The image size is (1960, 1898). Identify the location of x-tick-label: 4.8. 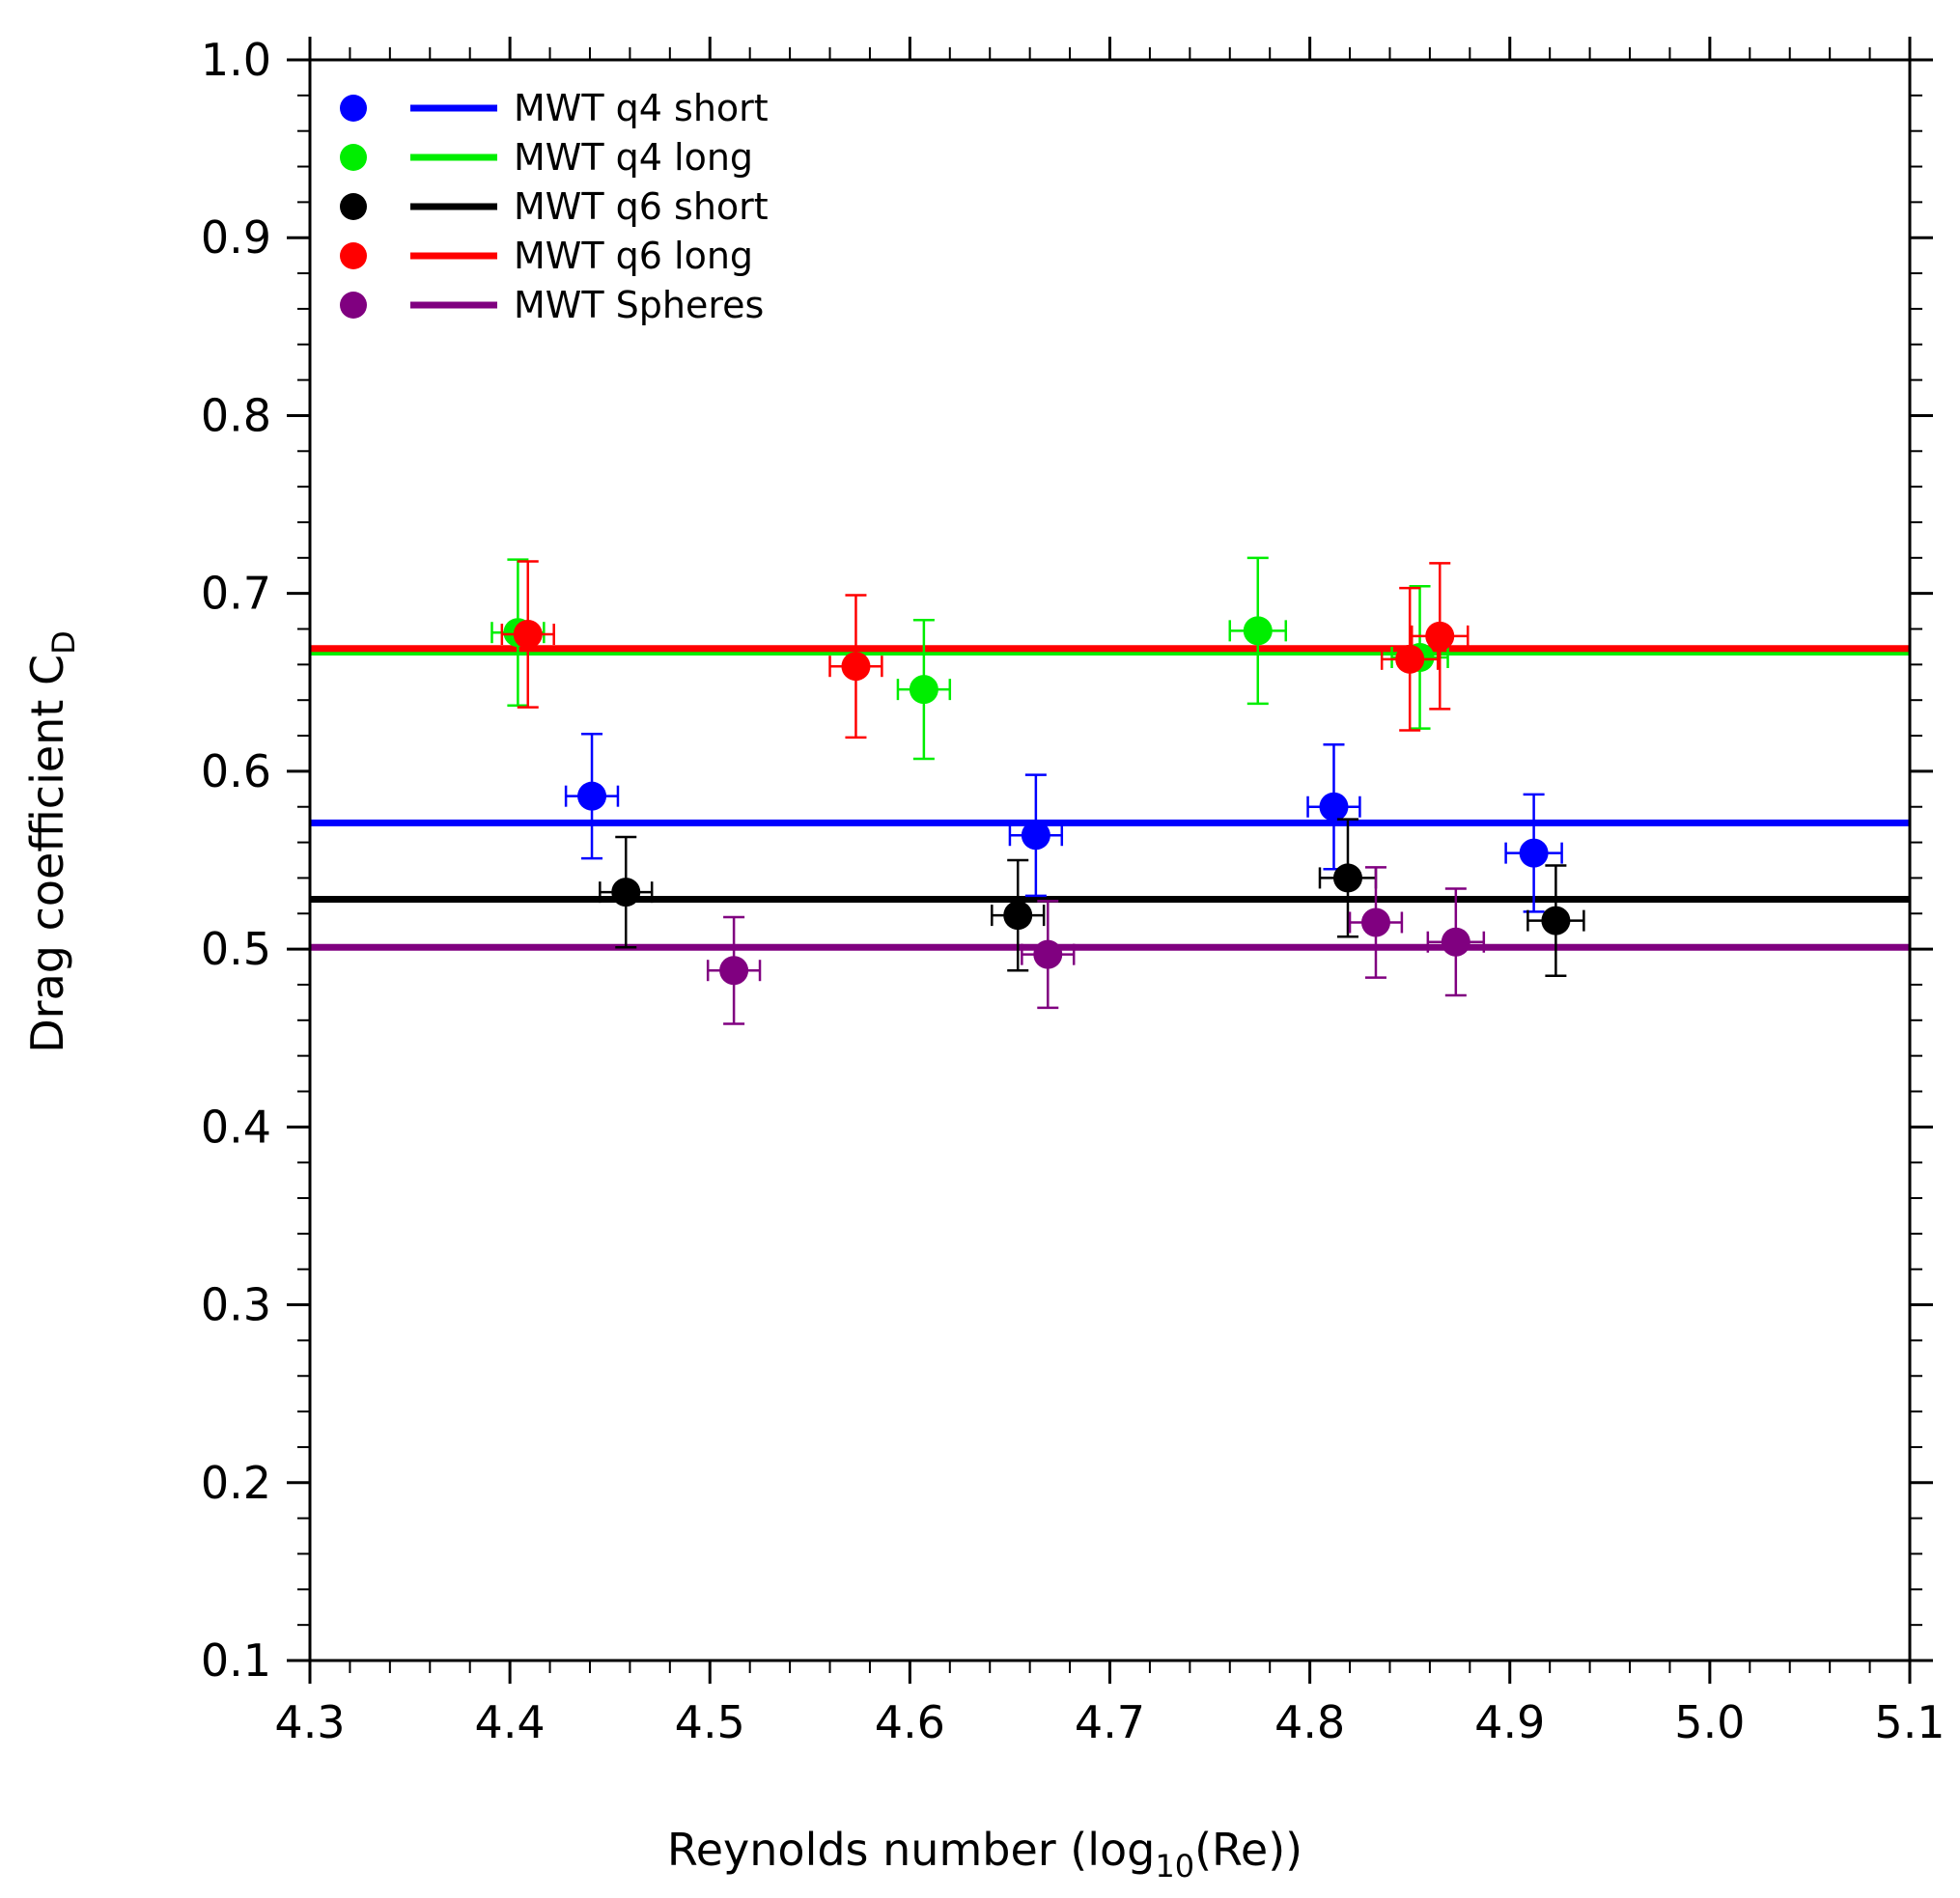
(1310, 1722).